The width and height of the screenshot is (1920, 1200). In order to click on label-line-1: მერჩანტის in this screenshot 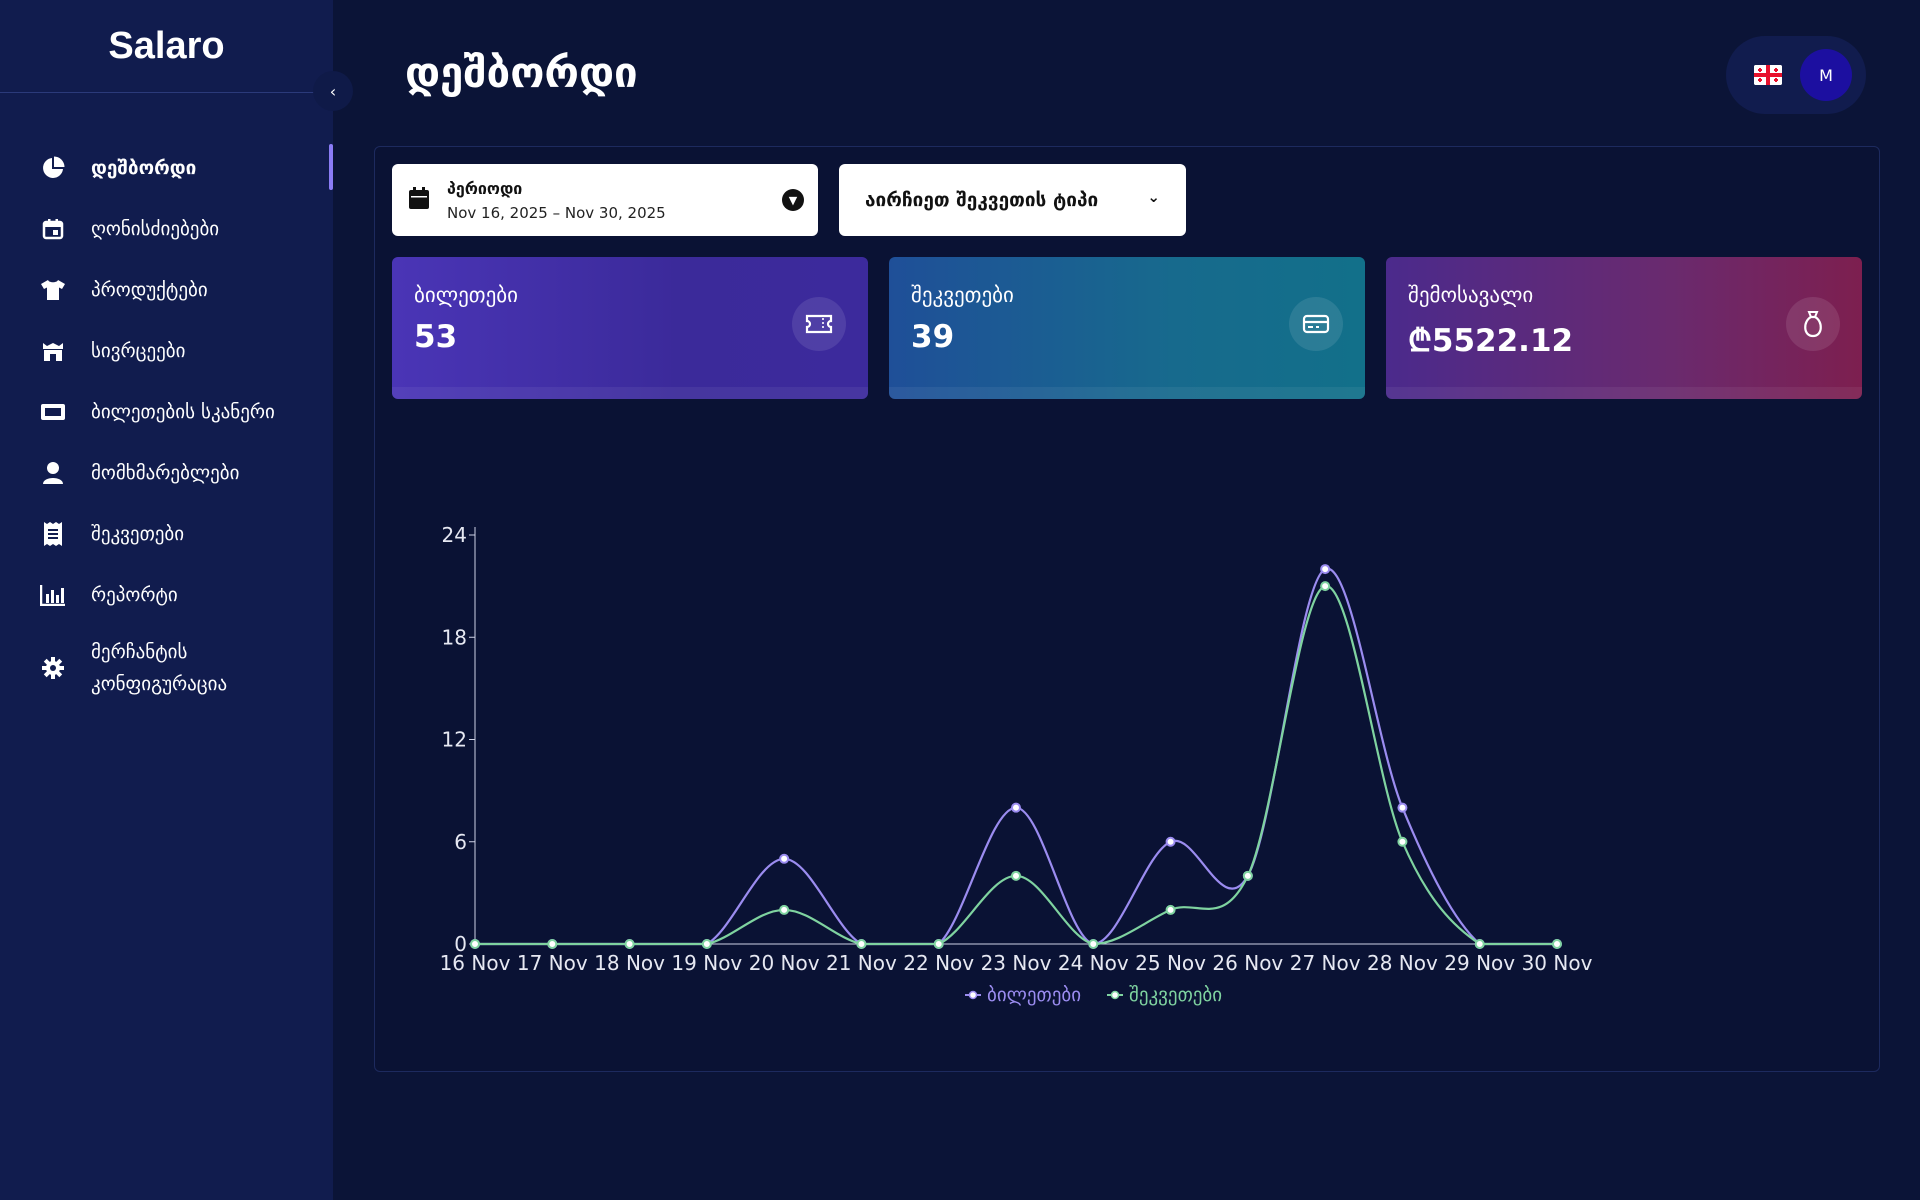, I will do `click(139, 652)`.